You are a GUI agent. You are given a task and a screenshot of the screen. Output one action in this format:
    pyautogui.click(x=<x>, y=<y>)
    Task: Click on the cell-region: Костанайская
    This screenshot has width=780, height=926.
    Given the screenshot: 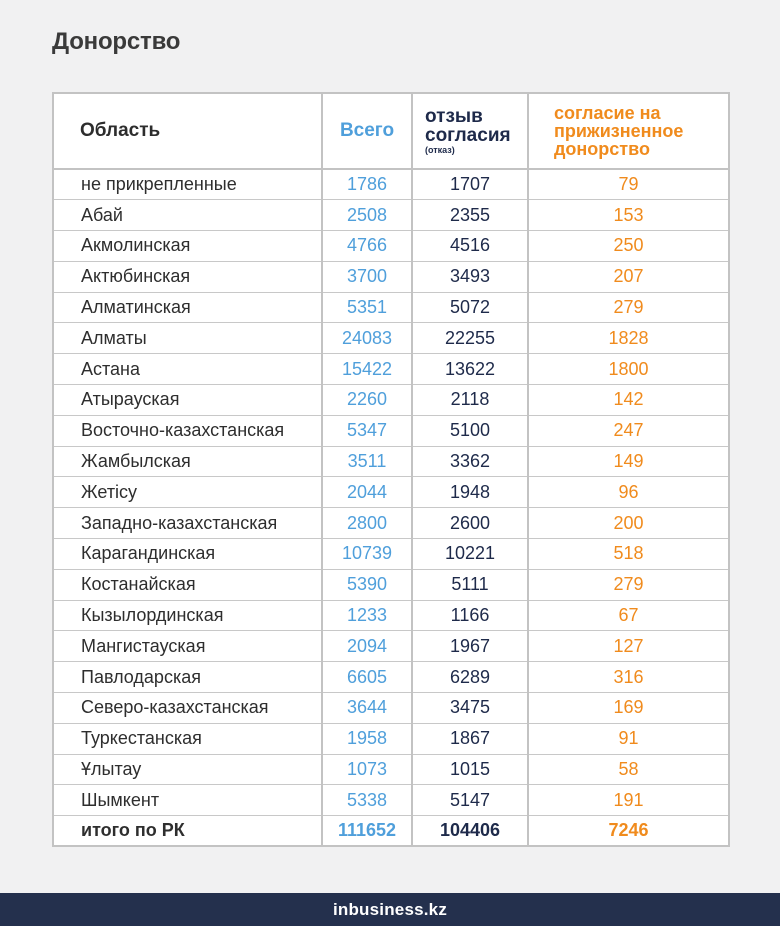 What is the action you would take?
    pyautogui.click(x=187, y=585)
    